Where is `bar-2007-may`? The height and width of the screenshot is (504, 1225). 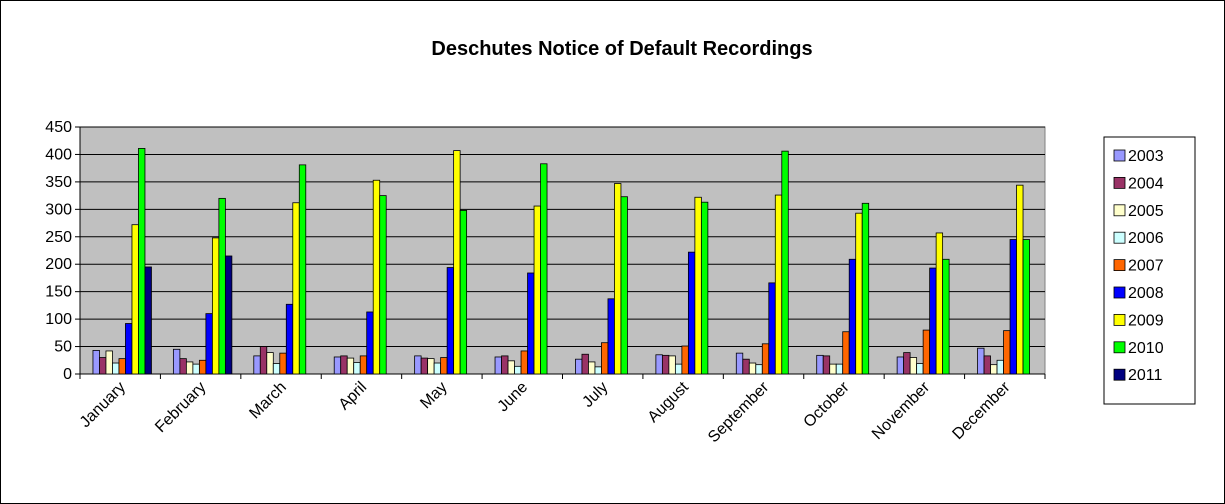 bar-2007-may is located at coordinates (444, 366).